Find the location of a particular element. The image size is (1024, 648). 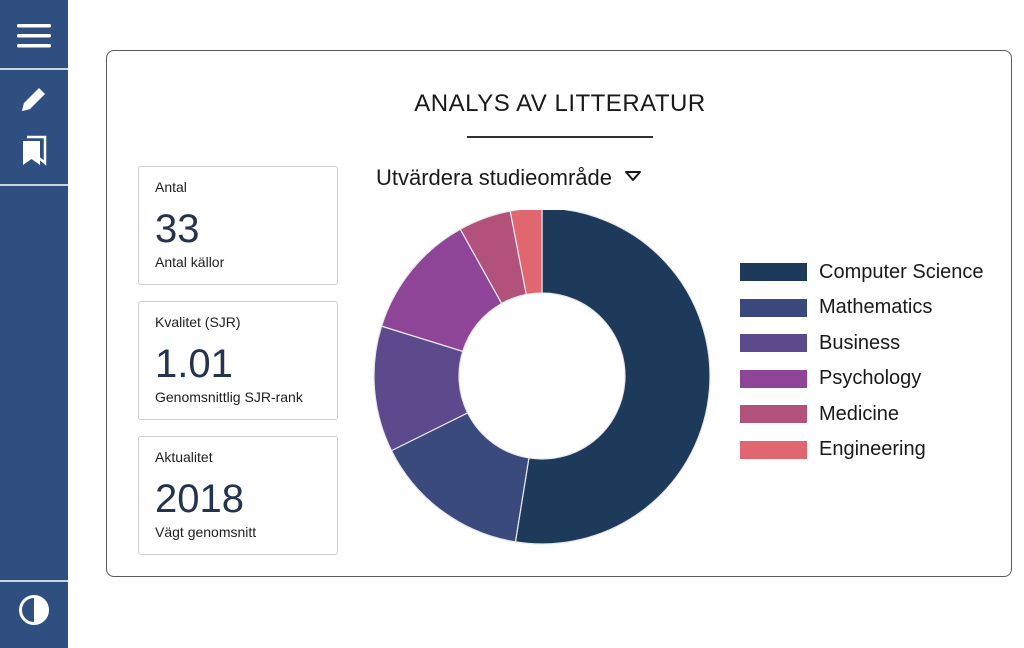

stat-caption: Genomsnittlig SJR-rank is located at coordinates (229, 397).